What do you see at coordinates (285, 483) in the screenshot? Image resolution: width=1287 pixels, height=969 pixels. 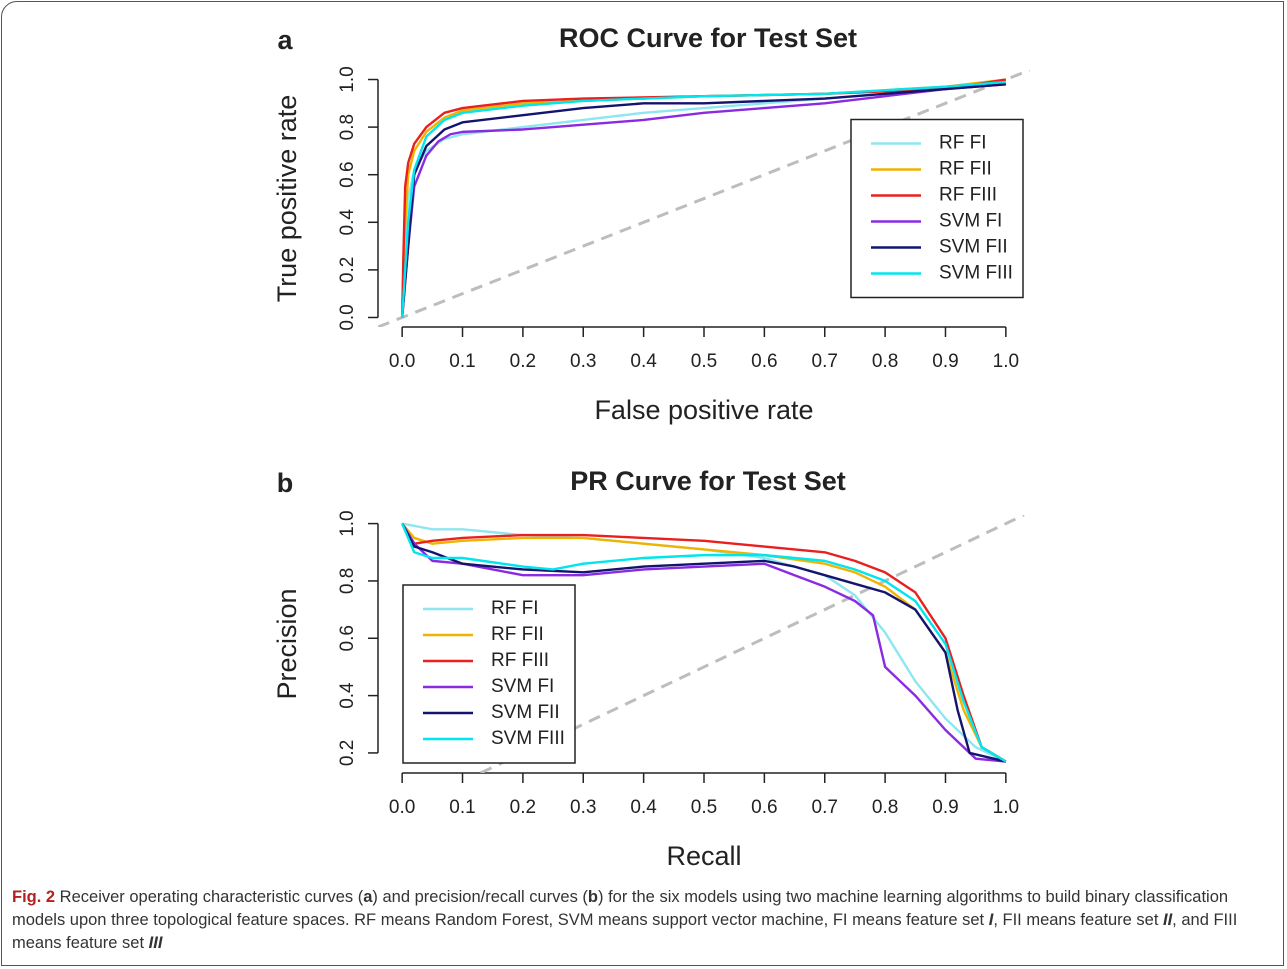 I see `panel-label: b` at bounding box center [285, 483].